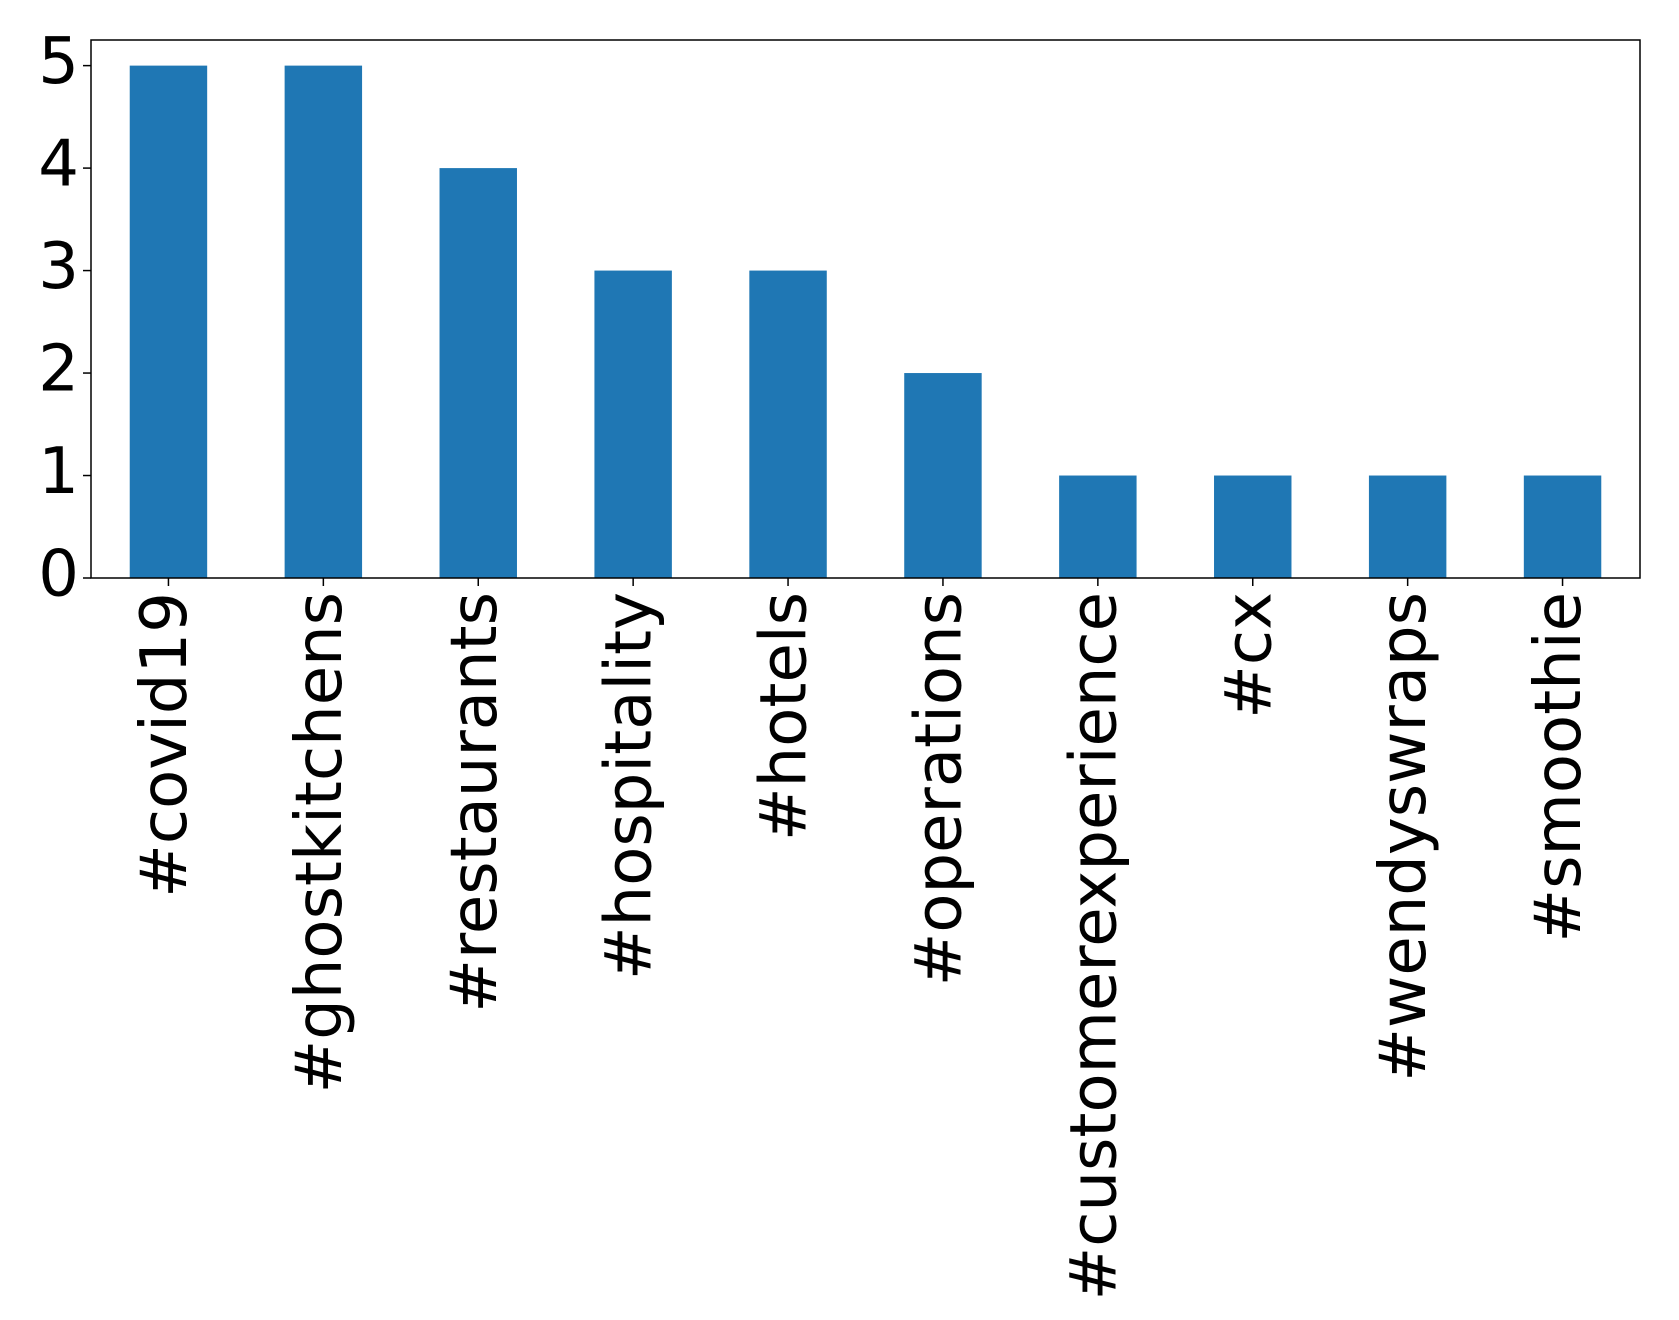 This screenshot has width=1679, height=1320. Describe the element at coordinates (1559, 767) in the screenshot. I see `x-tick-label: #smoothie` at that location.